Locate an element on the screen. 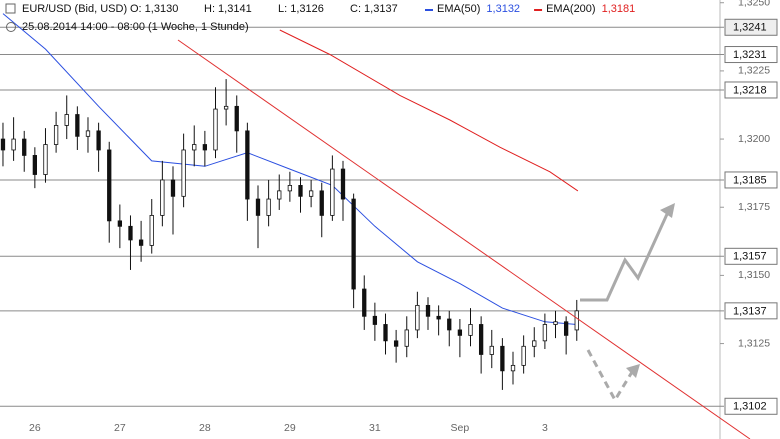 The width and height of the screenshot is (780, 439). level-label: 1,3137 is located at coordinates (750, 311).